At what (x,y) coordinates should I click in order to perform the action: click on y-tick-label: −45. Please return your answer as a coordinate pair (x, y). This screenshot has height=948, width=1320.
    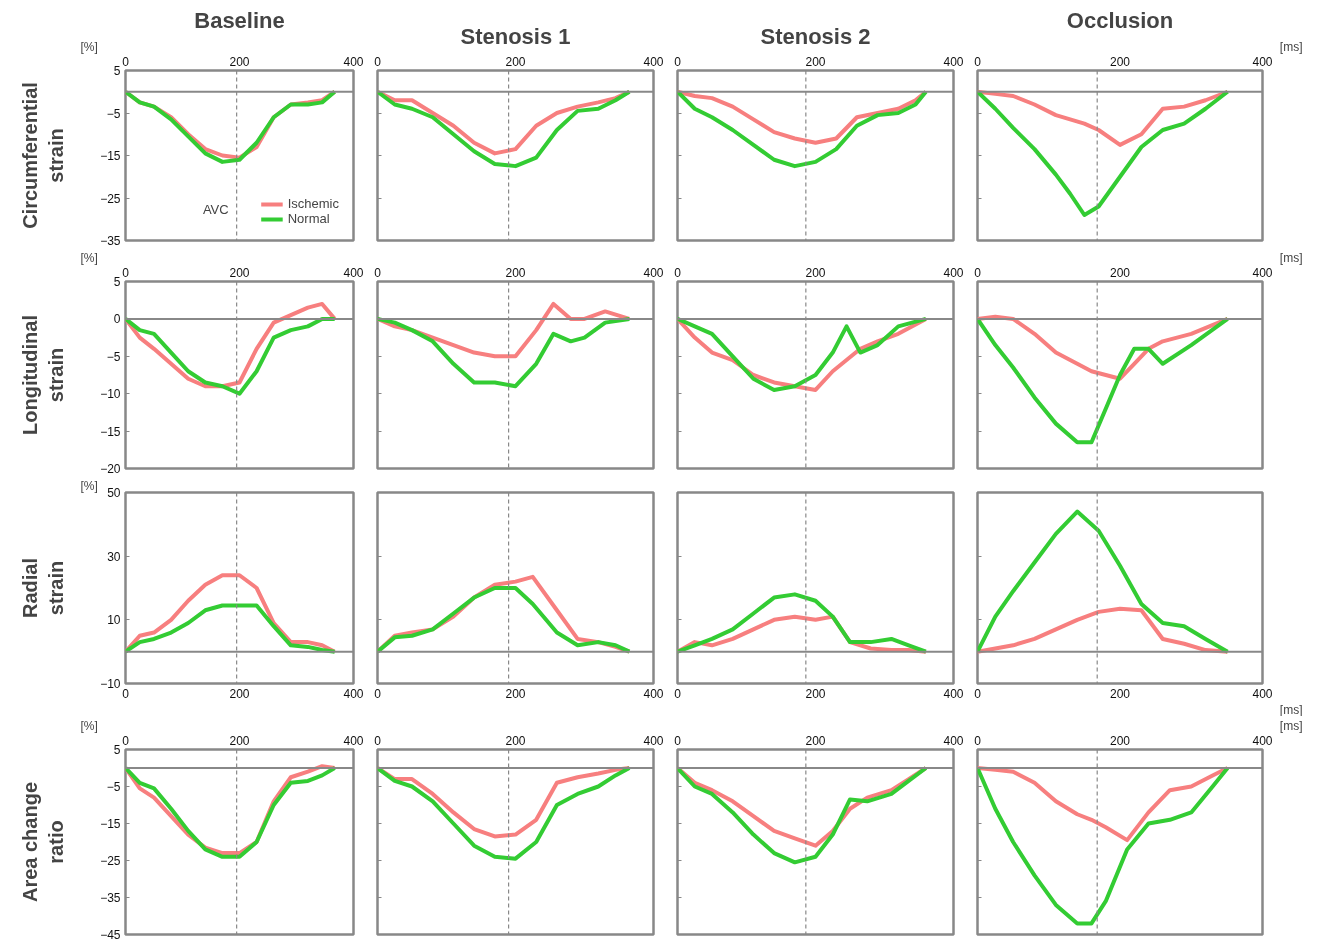
    Looking at the image, I should click on (110, 935).